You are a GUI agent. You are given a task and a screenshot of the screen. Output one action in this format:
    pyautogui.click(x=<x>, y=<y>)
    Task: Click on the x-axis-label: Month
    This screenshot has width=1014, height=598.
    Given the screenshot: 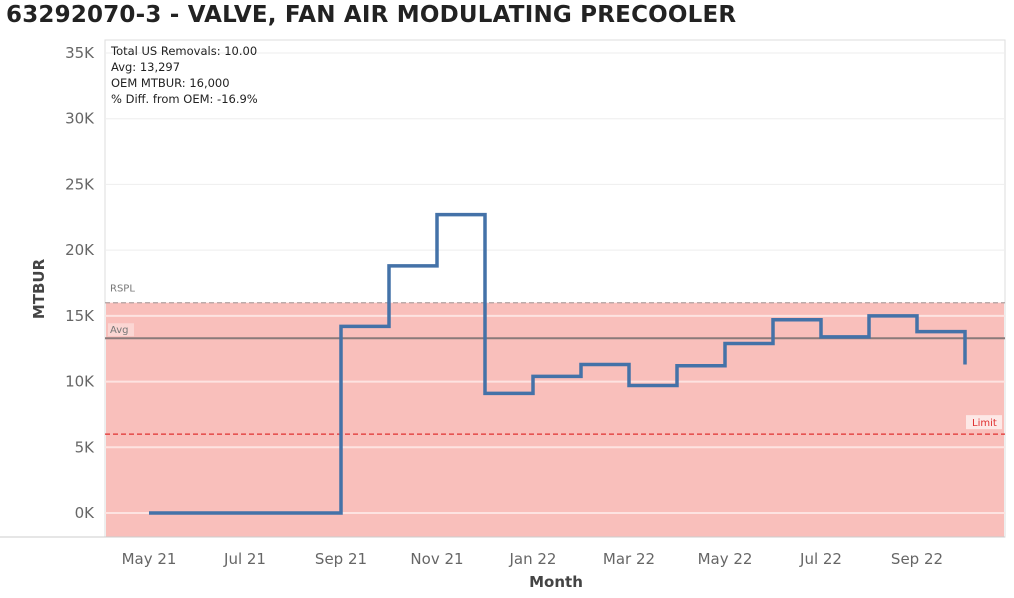 What is the action you would take?
    pyautogui.click(x=556, y=582)
    